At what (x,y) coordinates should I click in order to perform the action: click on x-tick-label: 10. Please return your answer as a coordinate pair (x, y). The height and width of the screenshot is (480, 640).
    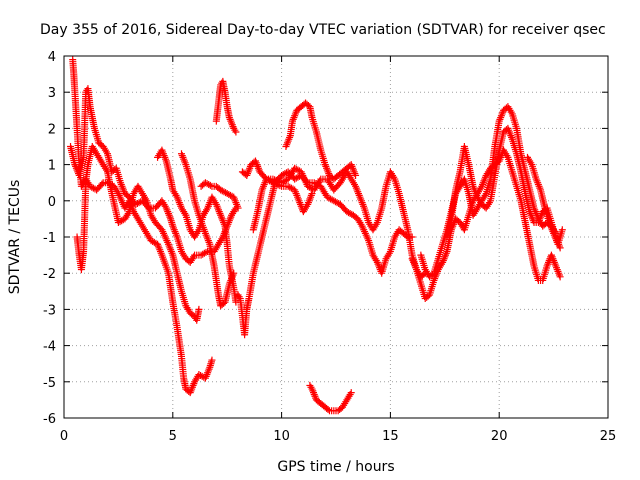
    Looking at the image, I should click on (281, 436).